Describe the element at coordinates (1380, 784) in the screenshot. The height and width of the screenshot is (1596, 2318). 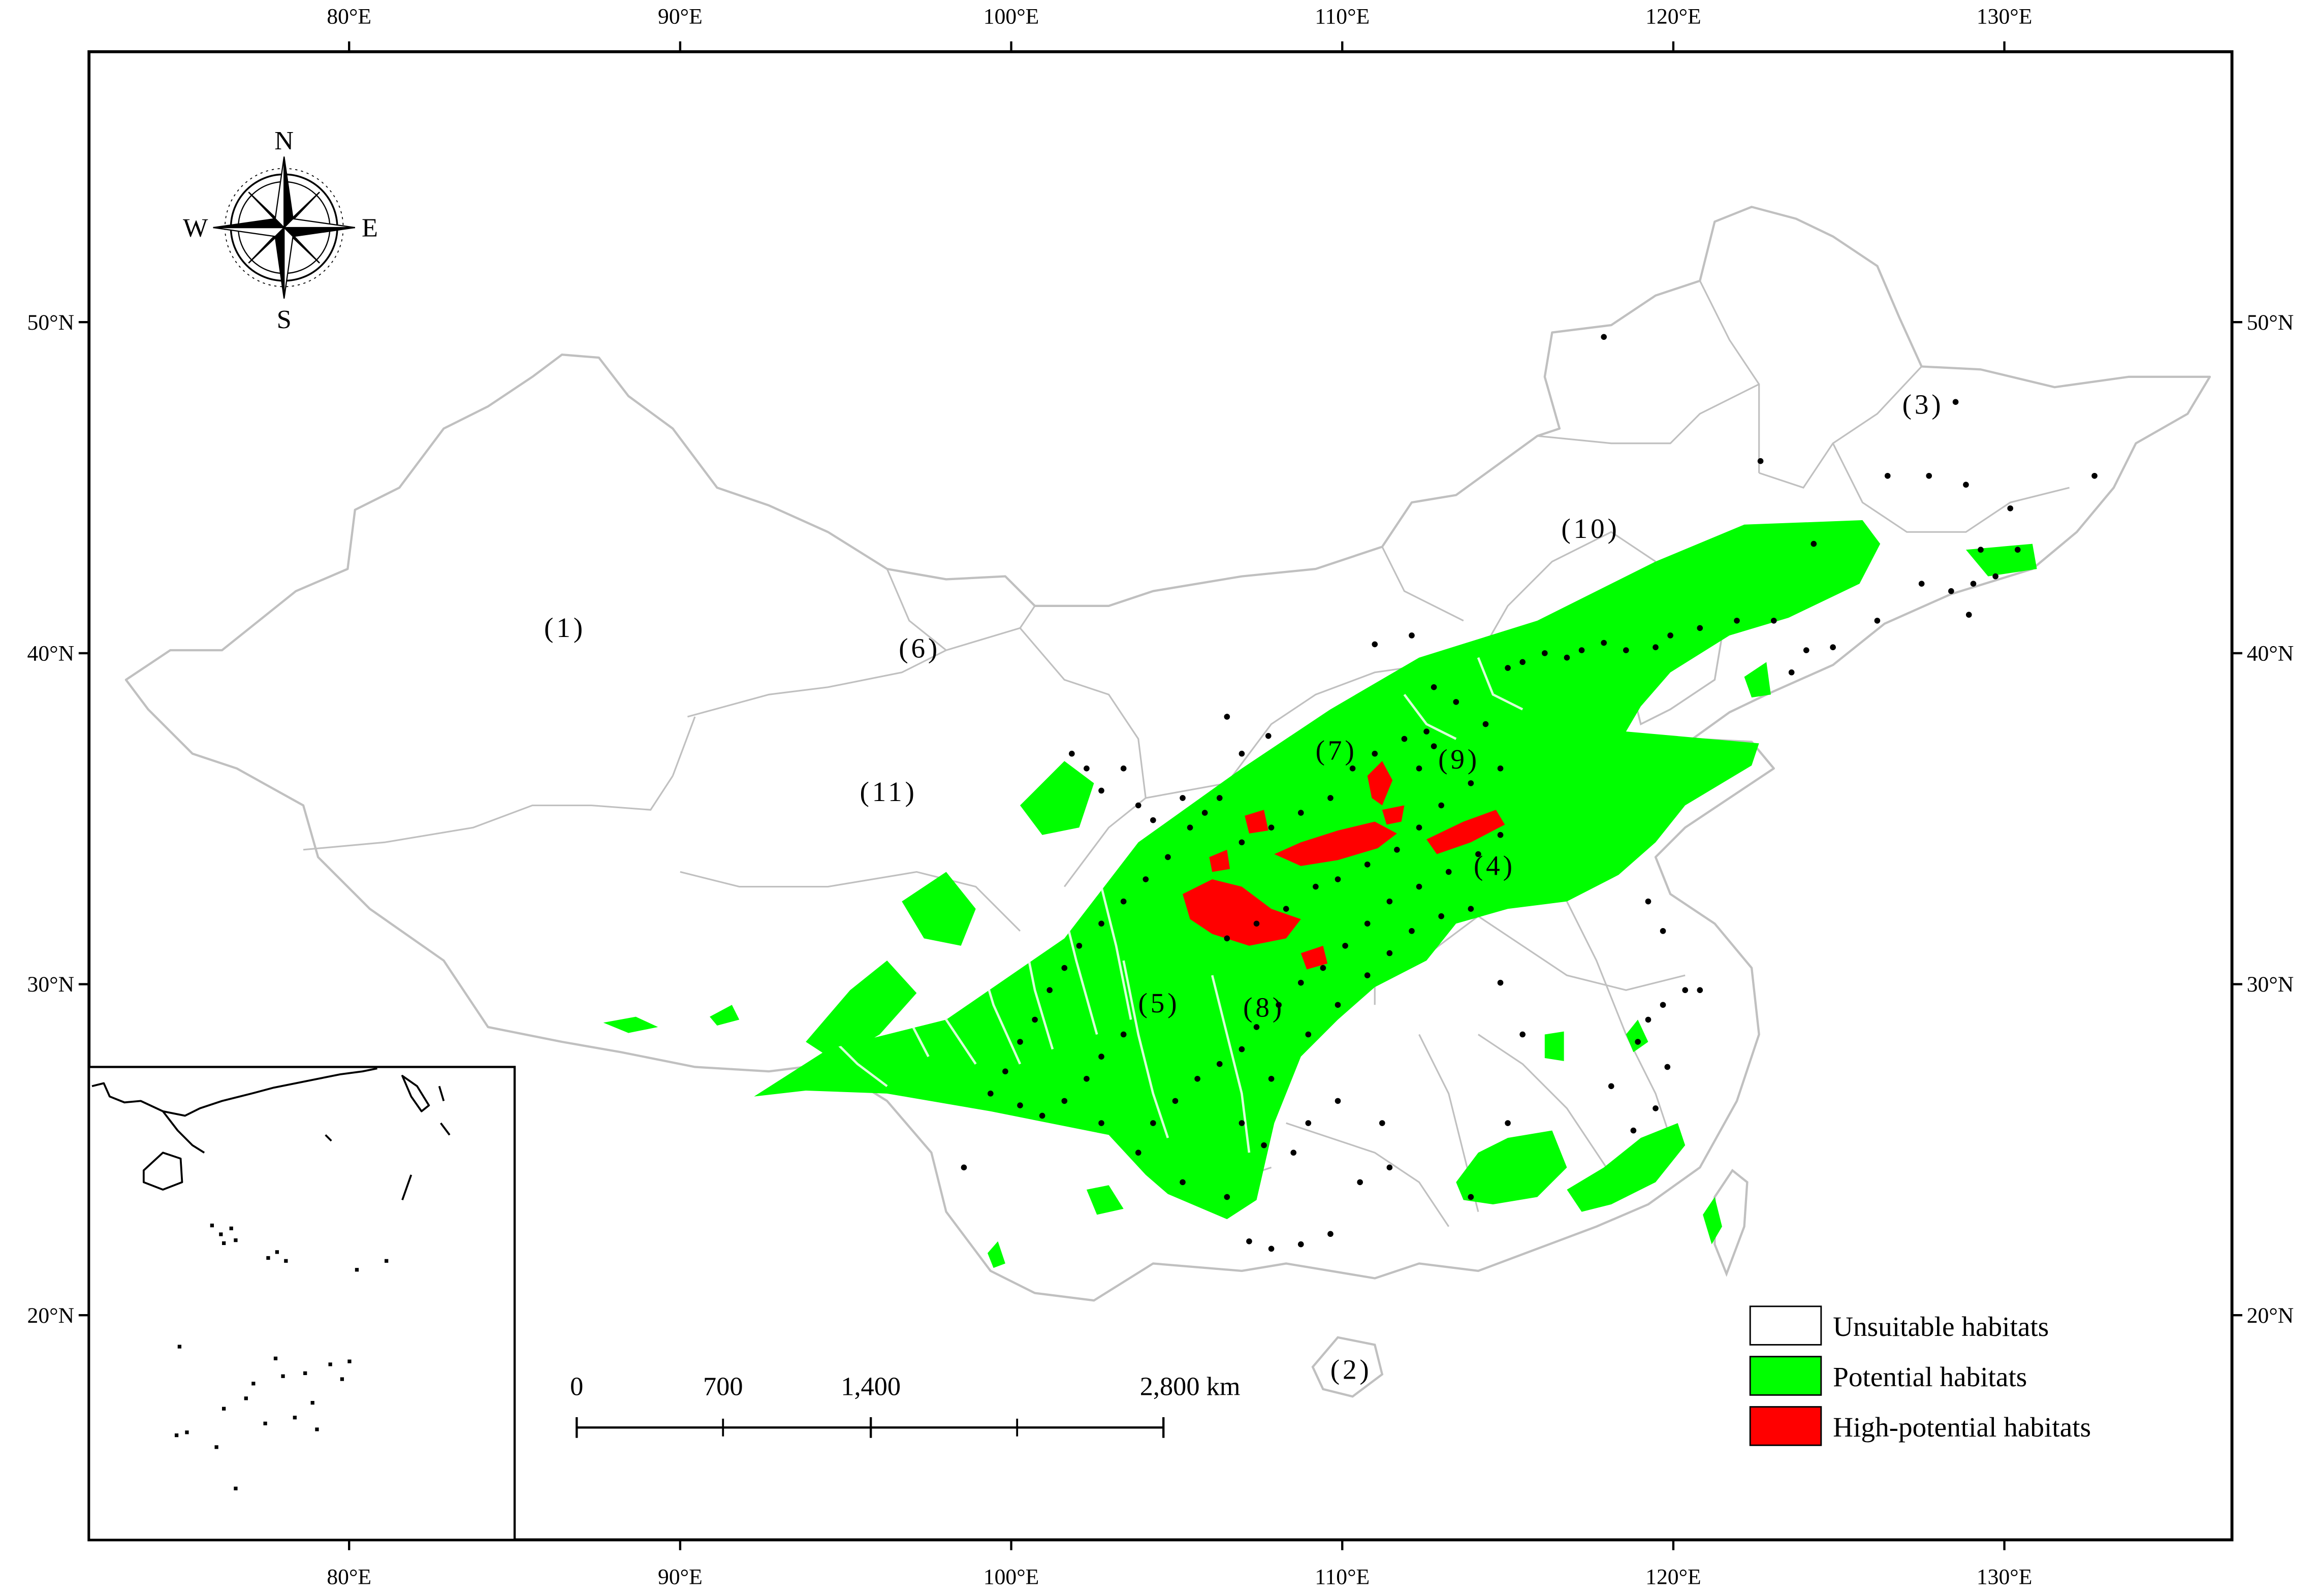
I see `high-potential-north` at that location.